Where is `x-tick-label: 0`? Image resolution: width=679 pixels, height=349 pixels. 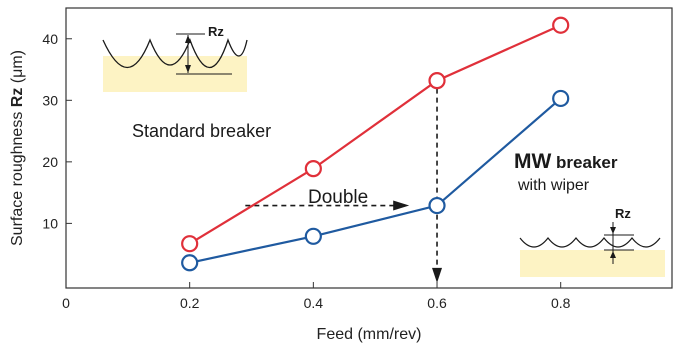 x-tick-label: 0 is located at coordinates (66, 303).